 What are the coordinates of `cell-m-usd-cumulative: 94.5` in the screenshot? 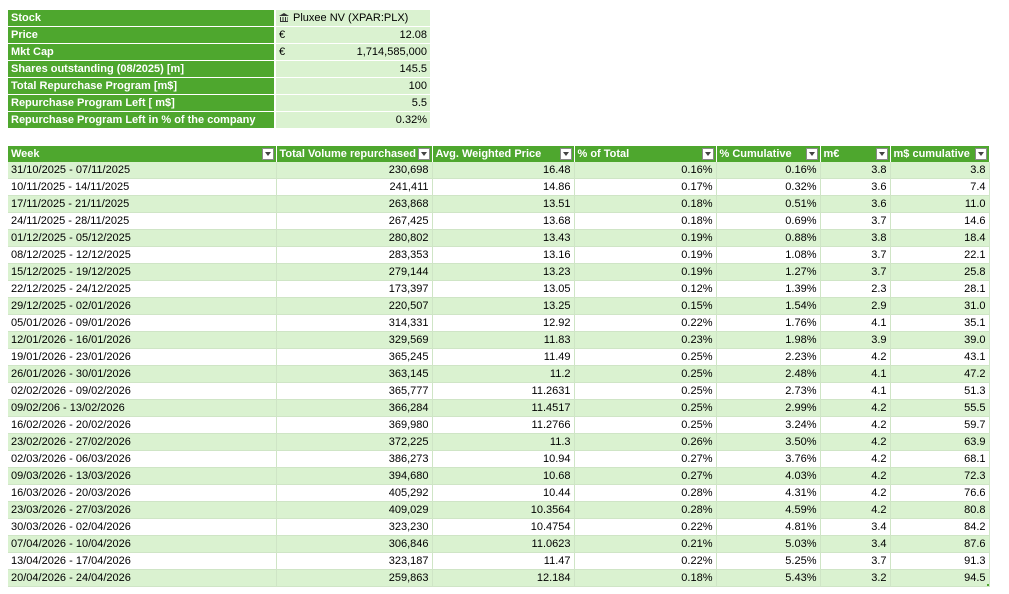 It's located at (940, 578).